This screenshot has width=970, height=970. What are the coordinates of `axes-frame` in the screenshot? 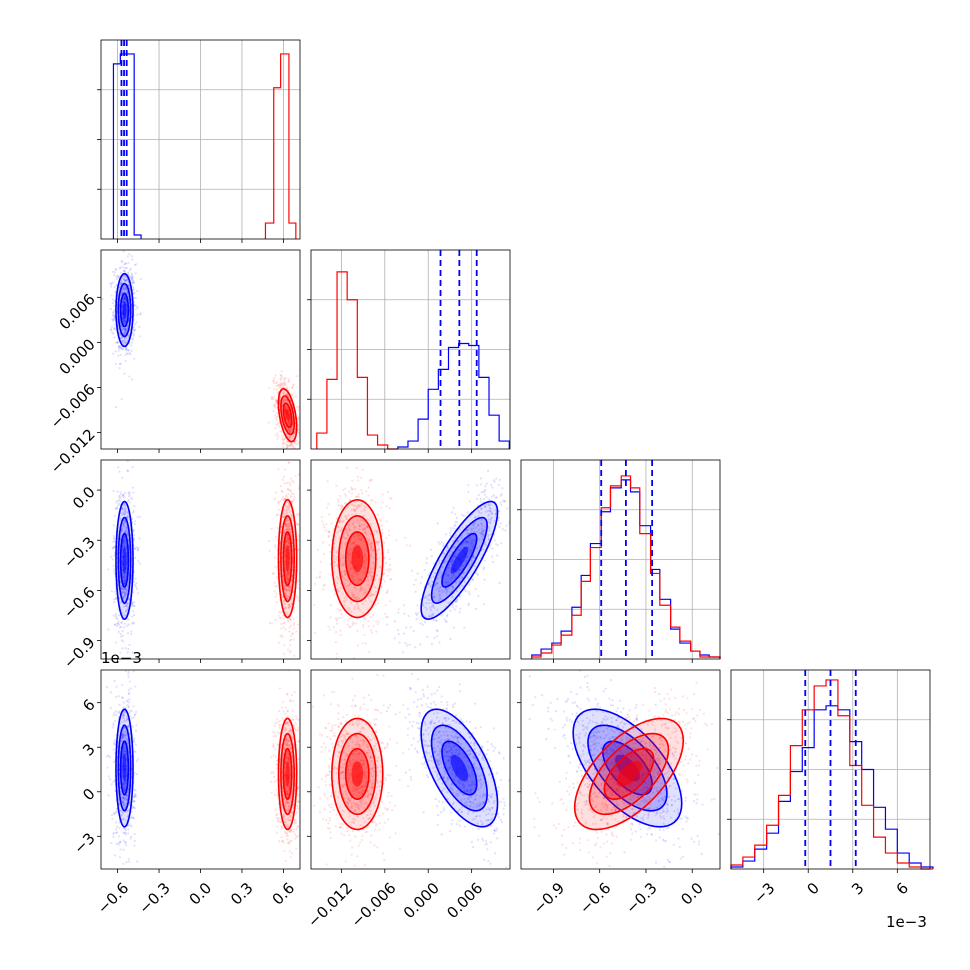 It's located at (620, 559).